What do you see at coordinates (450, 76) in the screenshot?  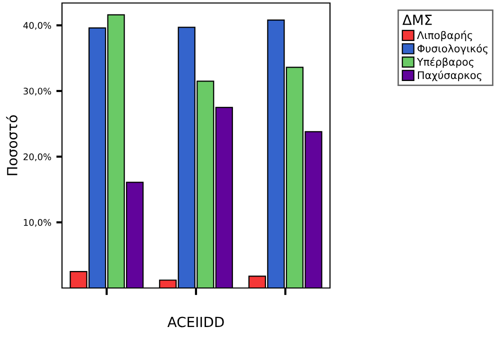 I see `legend-label: Παχύσαρκος` at bounding box center [450, 76].